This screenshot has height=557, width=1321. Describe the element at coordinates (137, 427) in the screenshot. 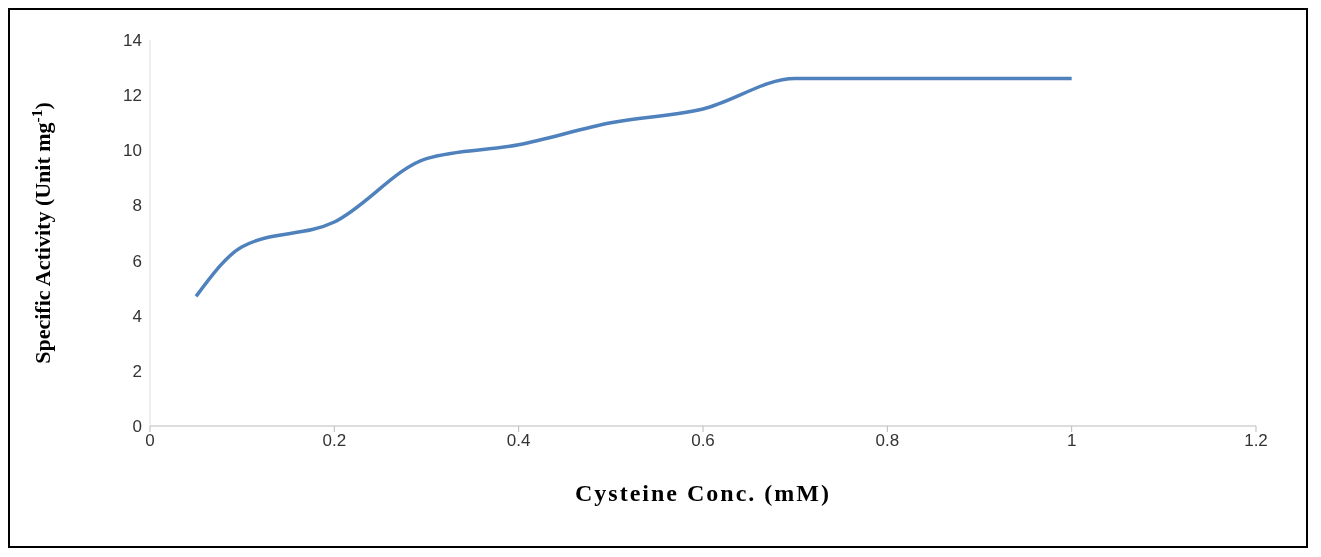

I see `y-tick-label: 0` at that location.